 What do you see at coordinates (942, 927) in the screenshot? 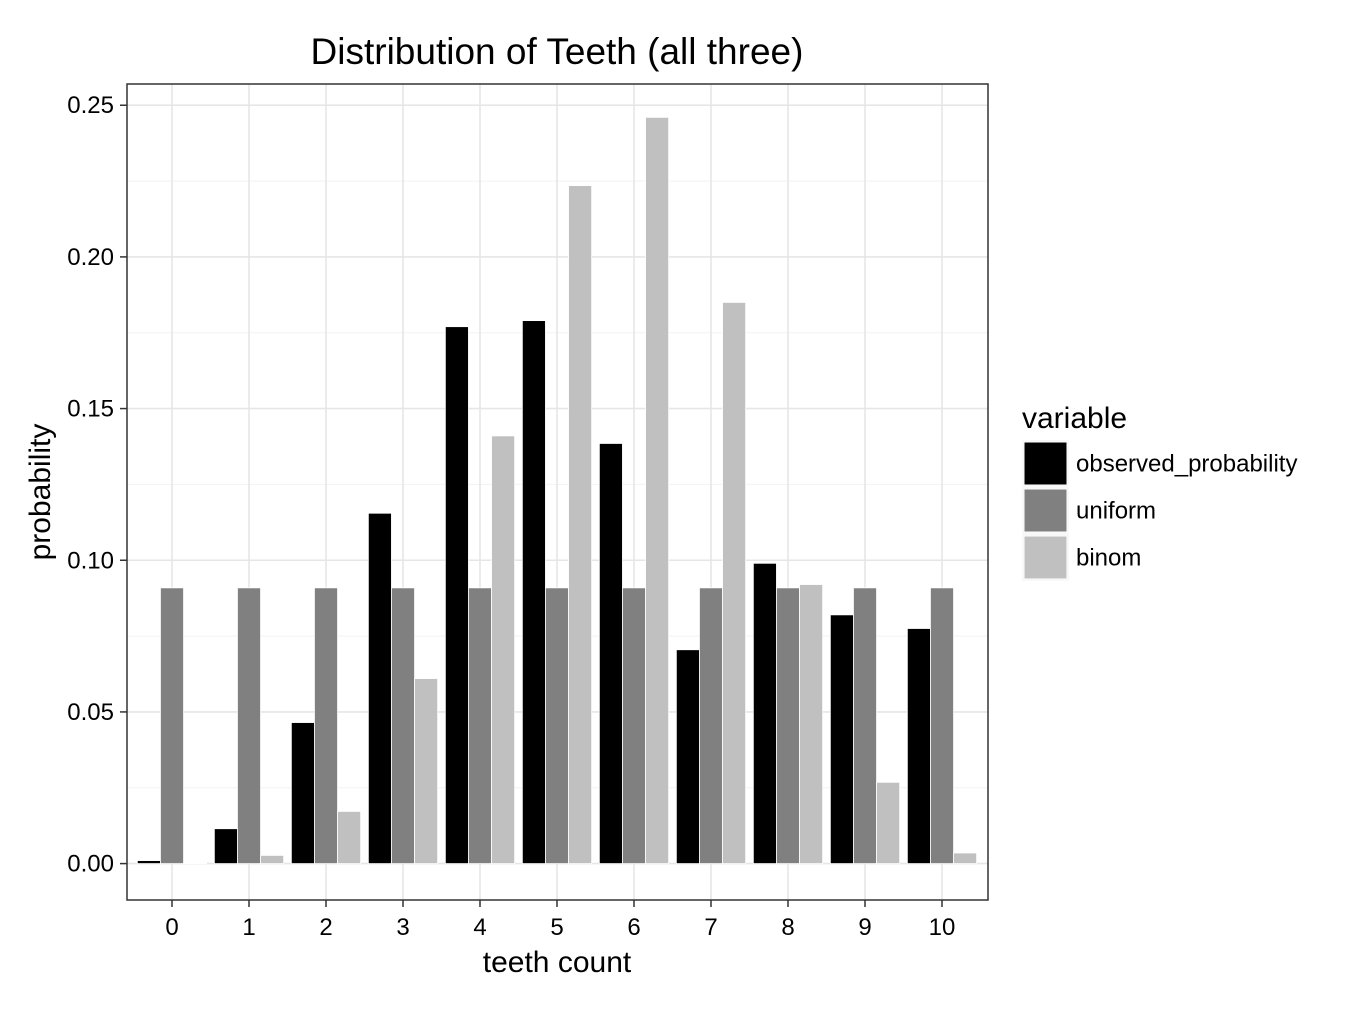
I see `x-tick-label: 10` at bounding box center [942, 927].